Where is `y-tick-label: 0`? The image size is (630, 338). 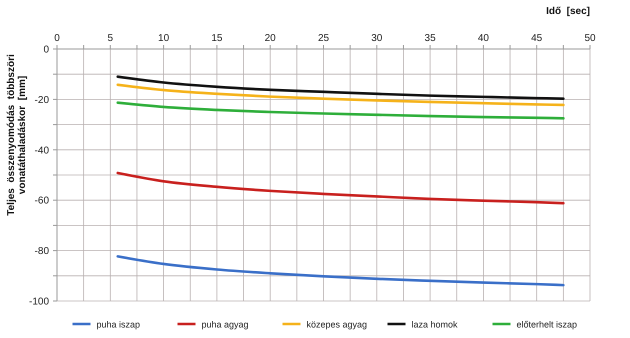
y-tick-label: 0 is located at coordinates (46, 50).